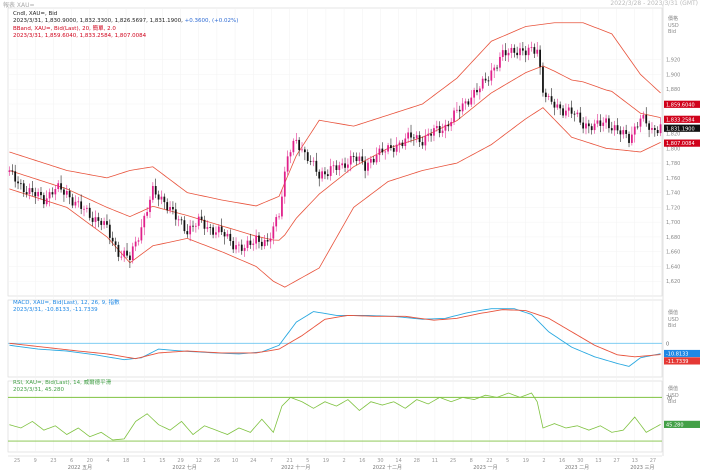 Image resolution: width=701 pixels, height=471 pixels. I want to click on macd-signal-line, so click(335, 334).